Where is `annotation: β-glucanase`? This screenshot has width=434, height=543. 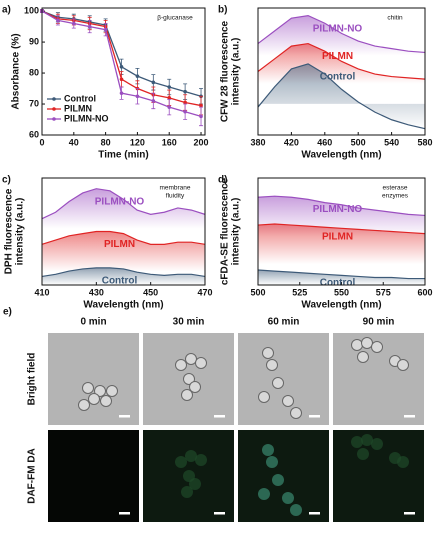
annotation: β-glucanase is located at coordinates (175, 18).